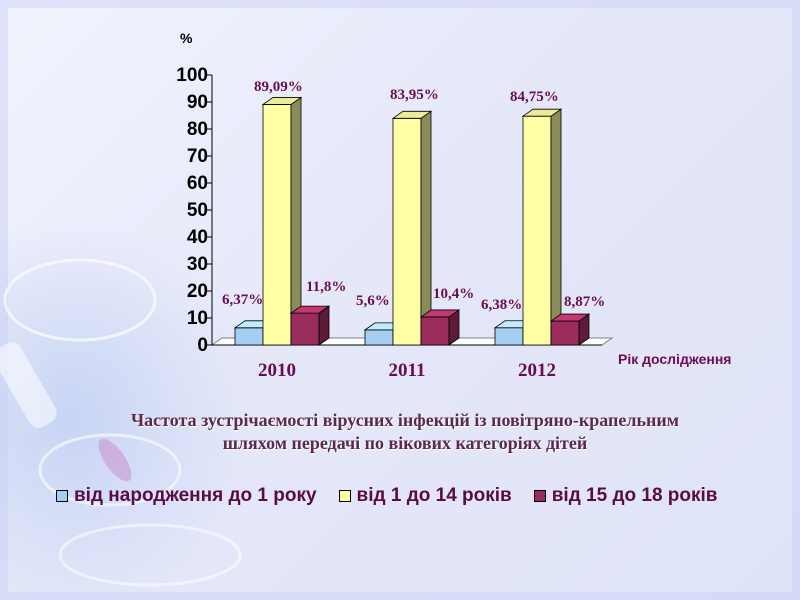 This screenshot has height=600, width=800. What do you see at coordinates (407, 370) in the screenshot?
I see `x-tick-label: 2011` at bounding box center [407, 370].